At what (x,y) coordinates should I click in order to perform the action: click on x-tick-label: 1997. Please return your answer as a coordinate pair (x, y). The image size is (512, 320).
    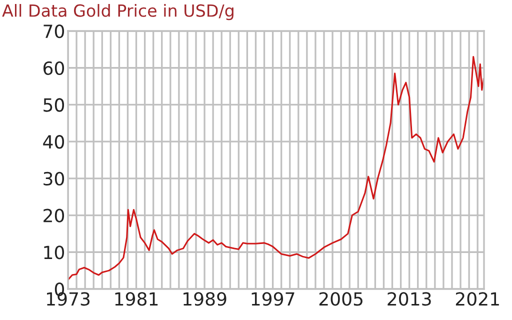
    Looking at the image, I should click on (273, 299).